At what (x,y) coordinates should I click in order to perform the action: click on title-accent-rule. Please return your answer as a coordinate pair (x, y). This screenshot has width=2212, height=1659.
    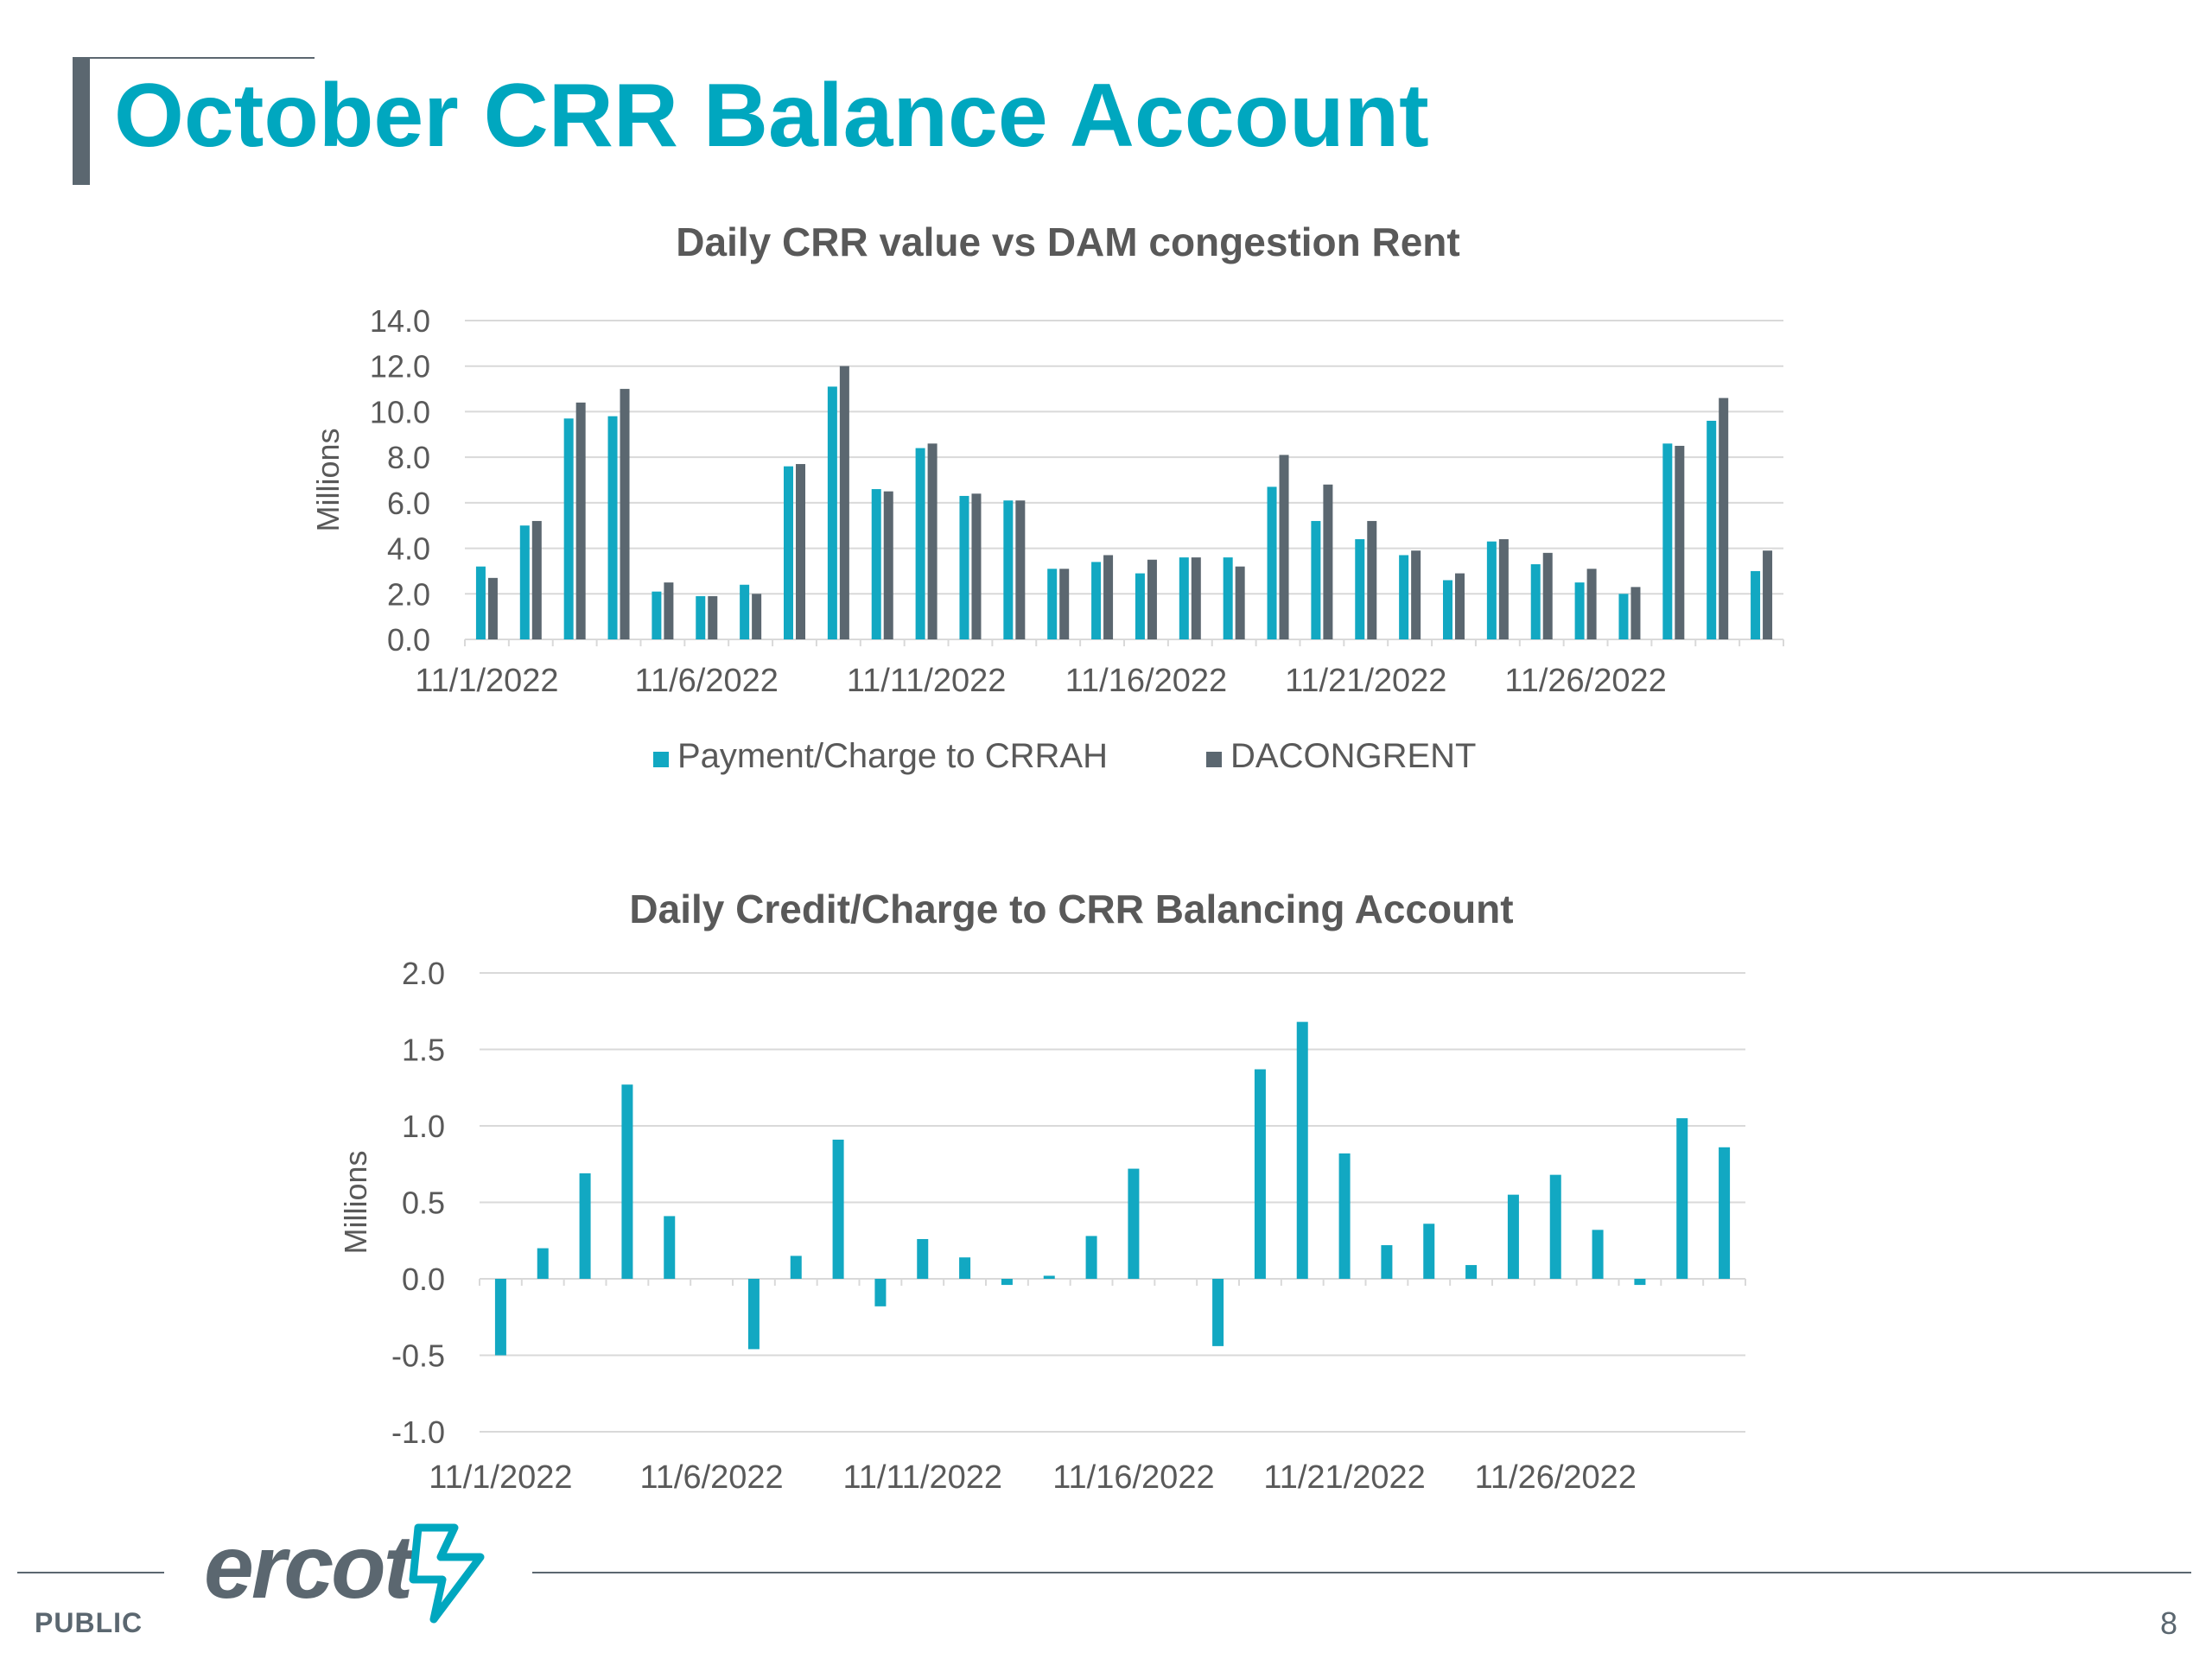
    Looking at the image, I should click on (194, 58).